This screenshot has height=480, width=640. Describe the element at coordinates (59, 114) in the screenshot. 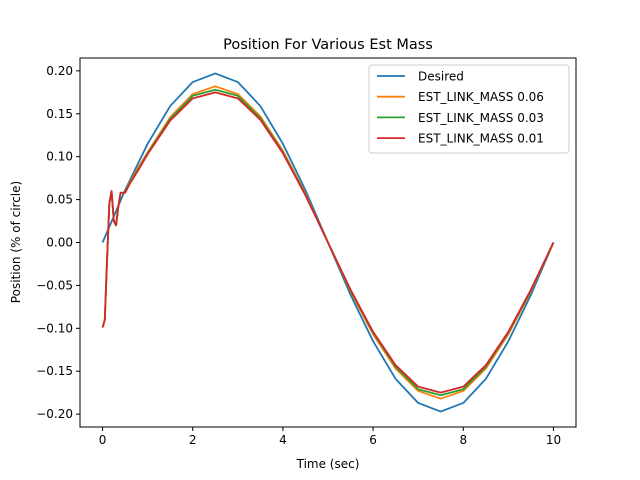

I see `y-tick-label: 0.15` at that location.